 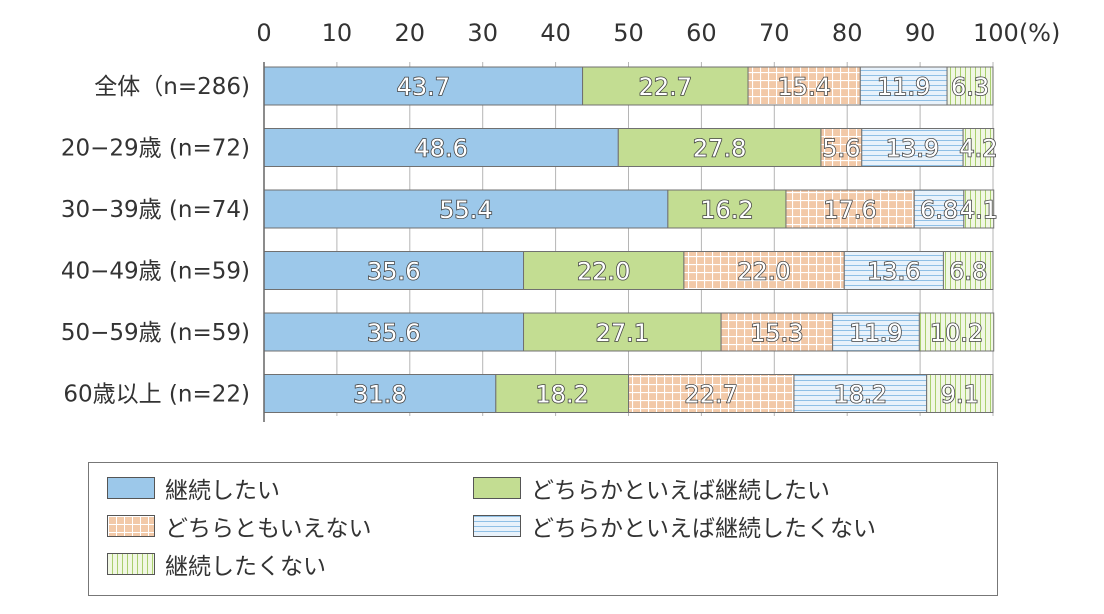 I want to click on data-label: 5.6, so click(x=841, y=149).